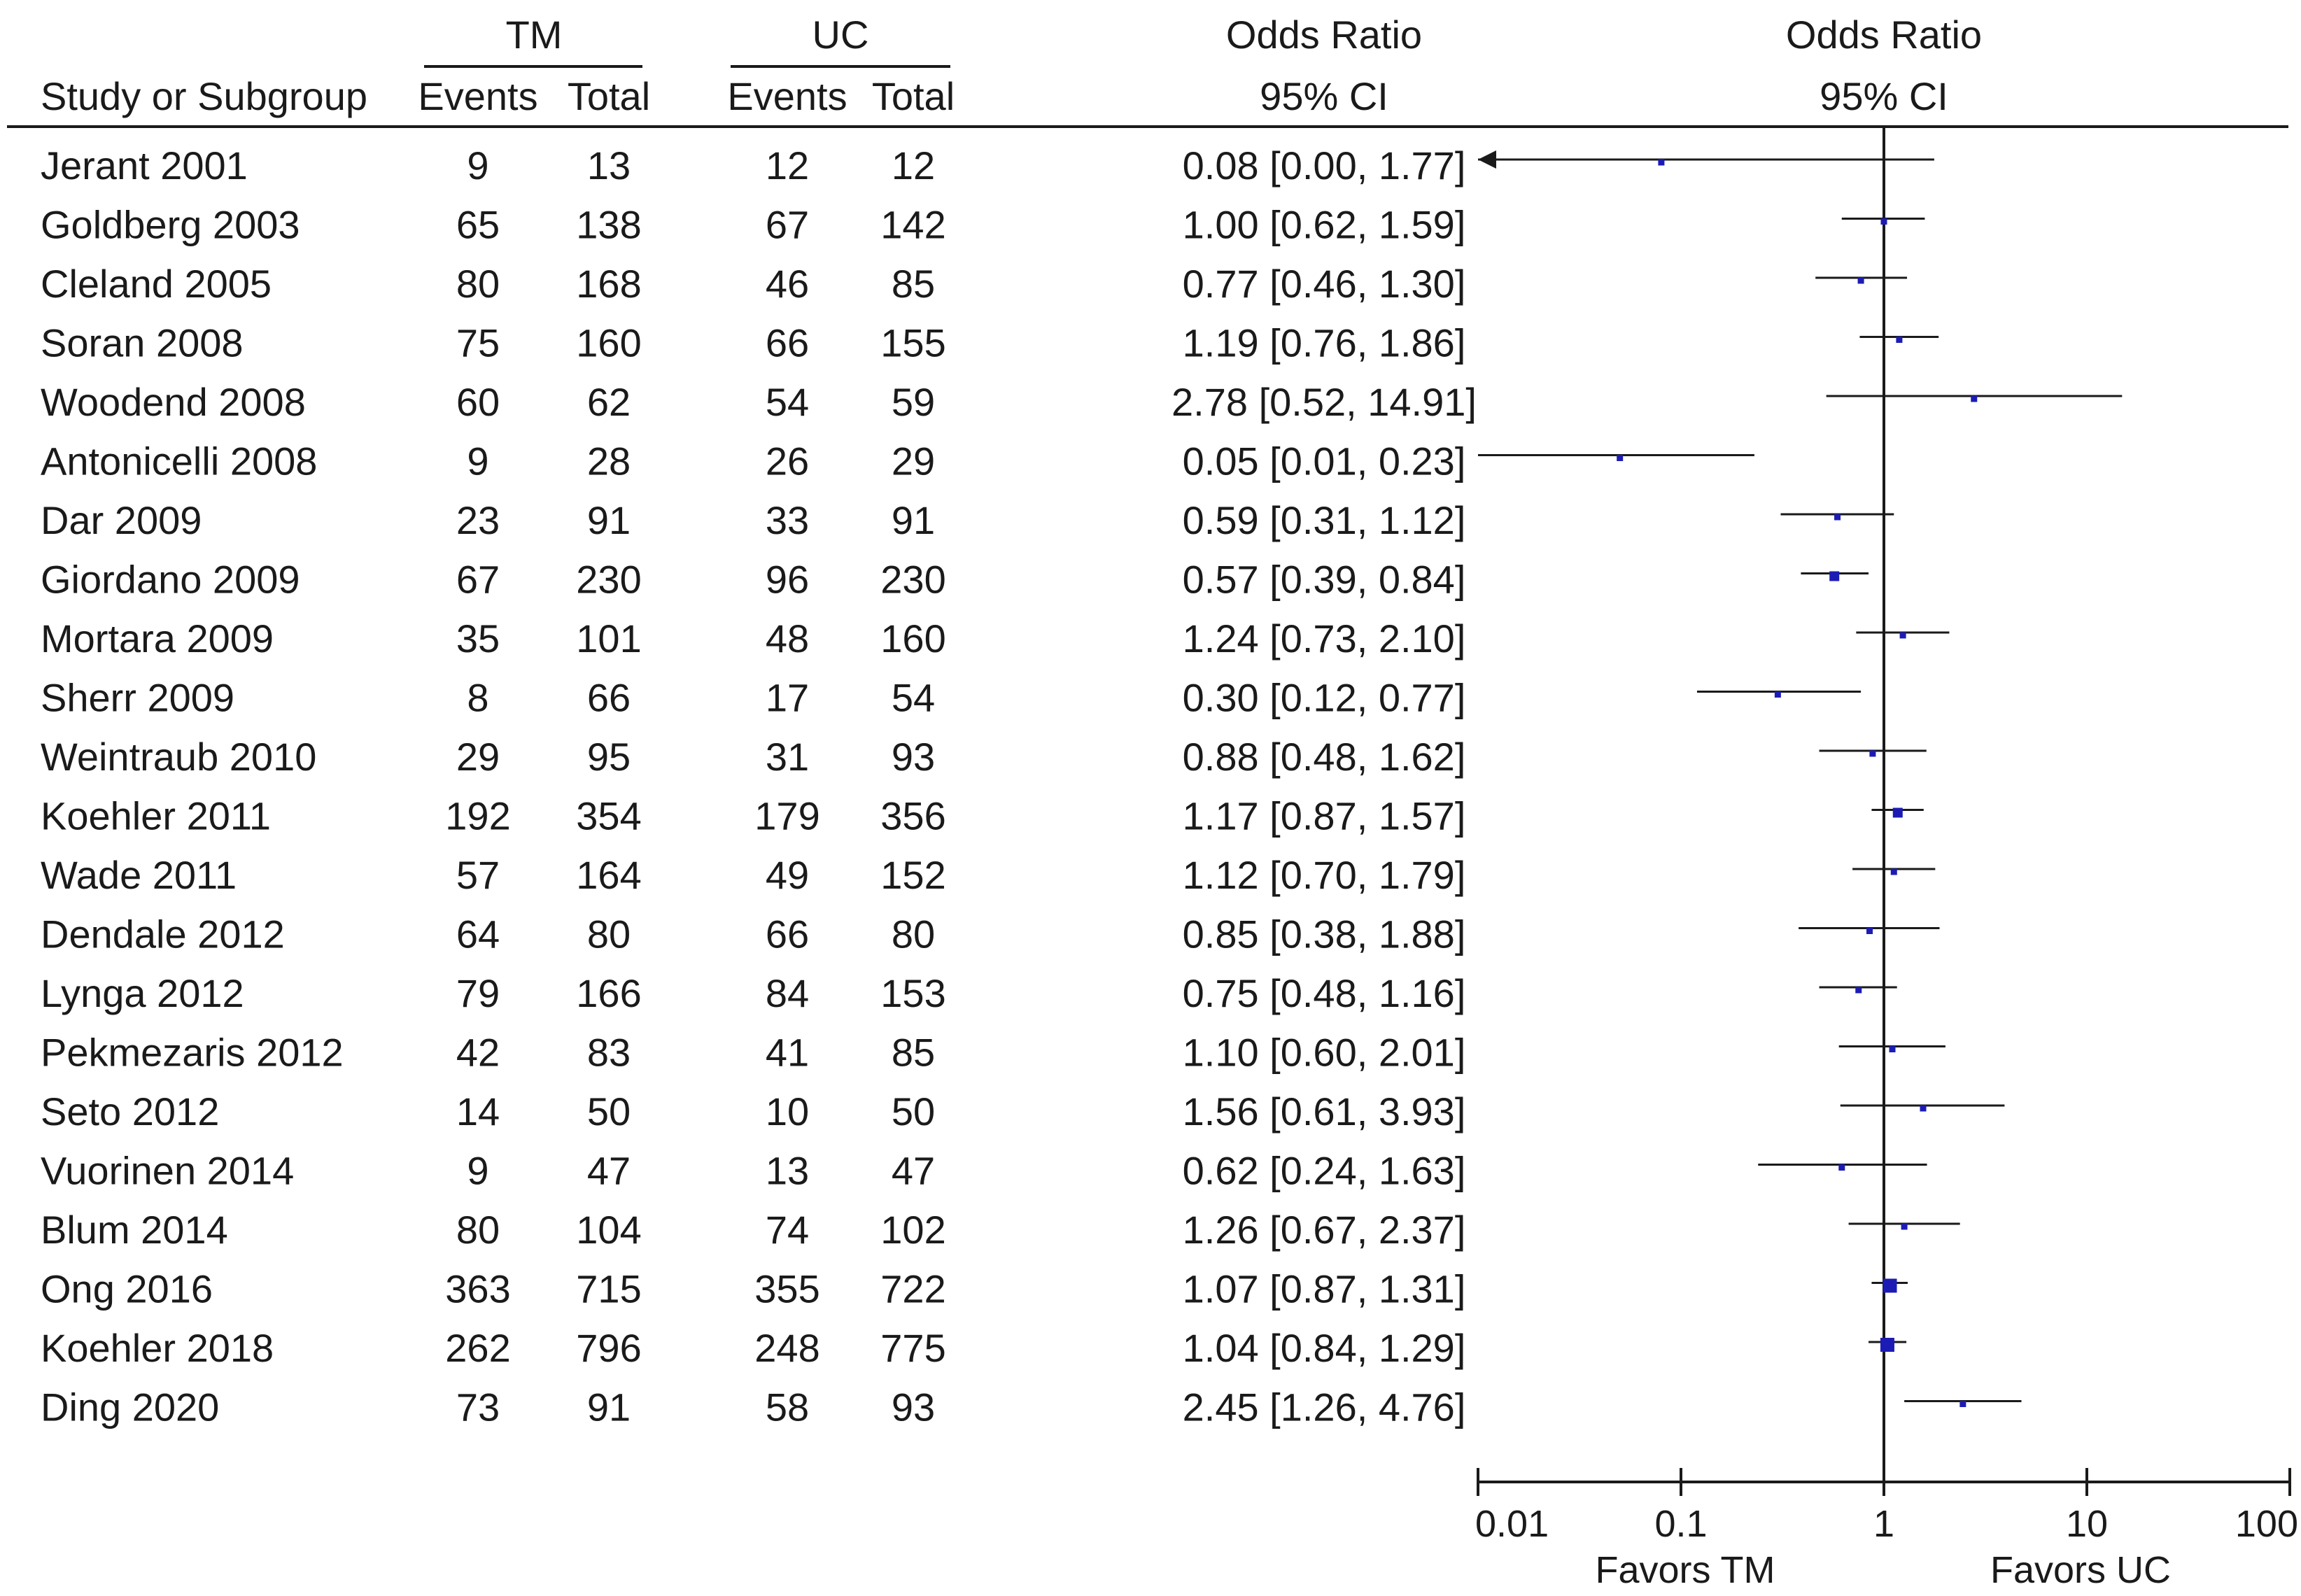 Image resolution: width=2301 pixels, height=1596 pixels. I want to click on uc-total-value: 230, so click(912, 580).